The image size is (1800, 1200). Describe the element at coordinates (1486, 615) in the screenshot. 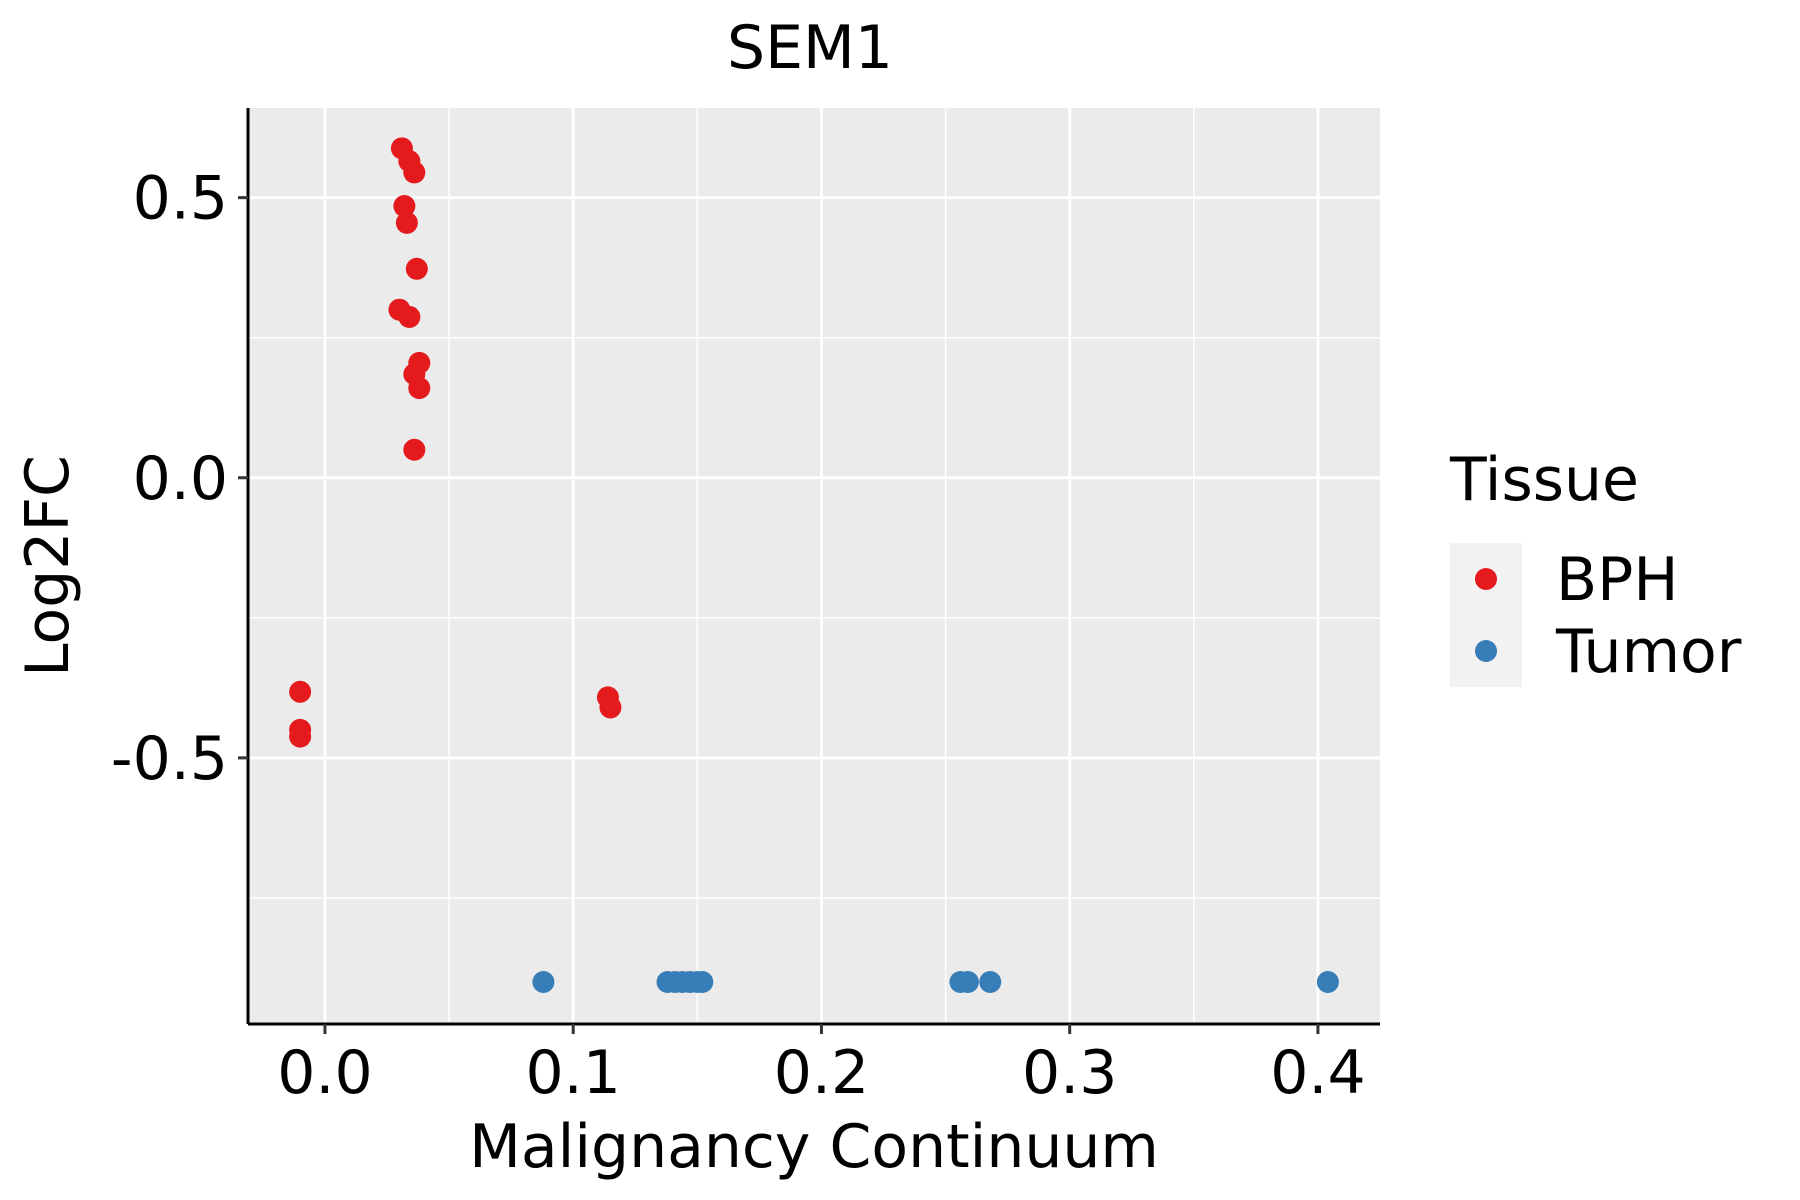

I see `legend-key-background` at that location.